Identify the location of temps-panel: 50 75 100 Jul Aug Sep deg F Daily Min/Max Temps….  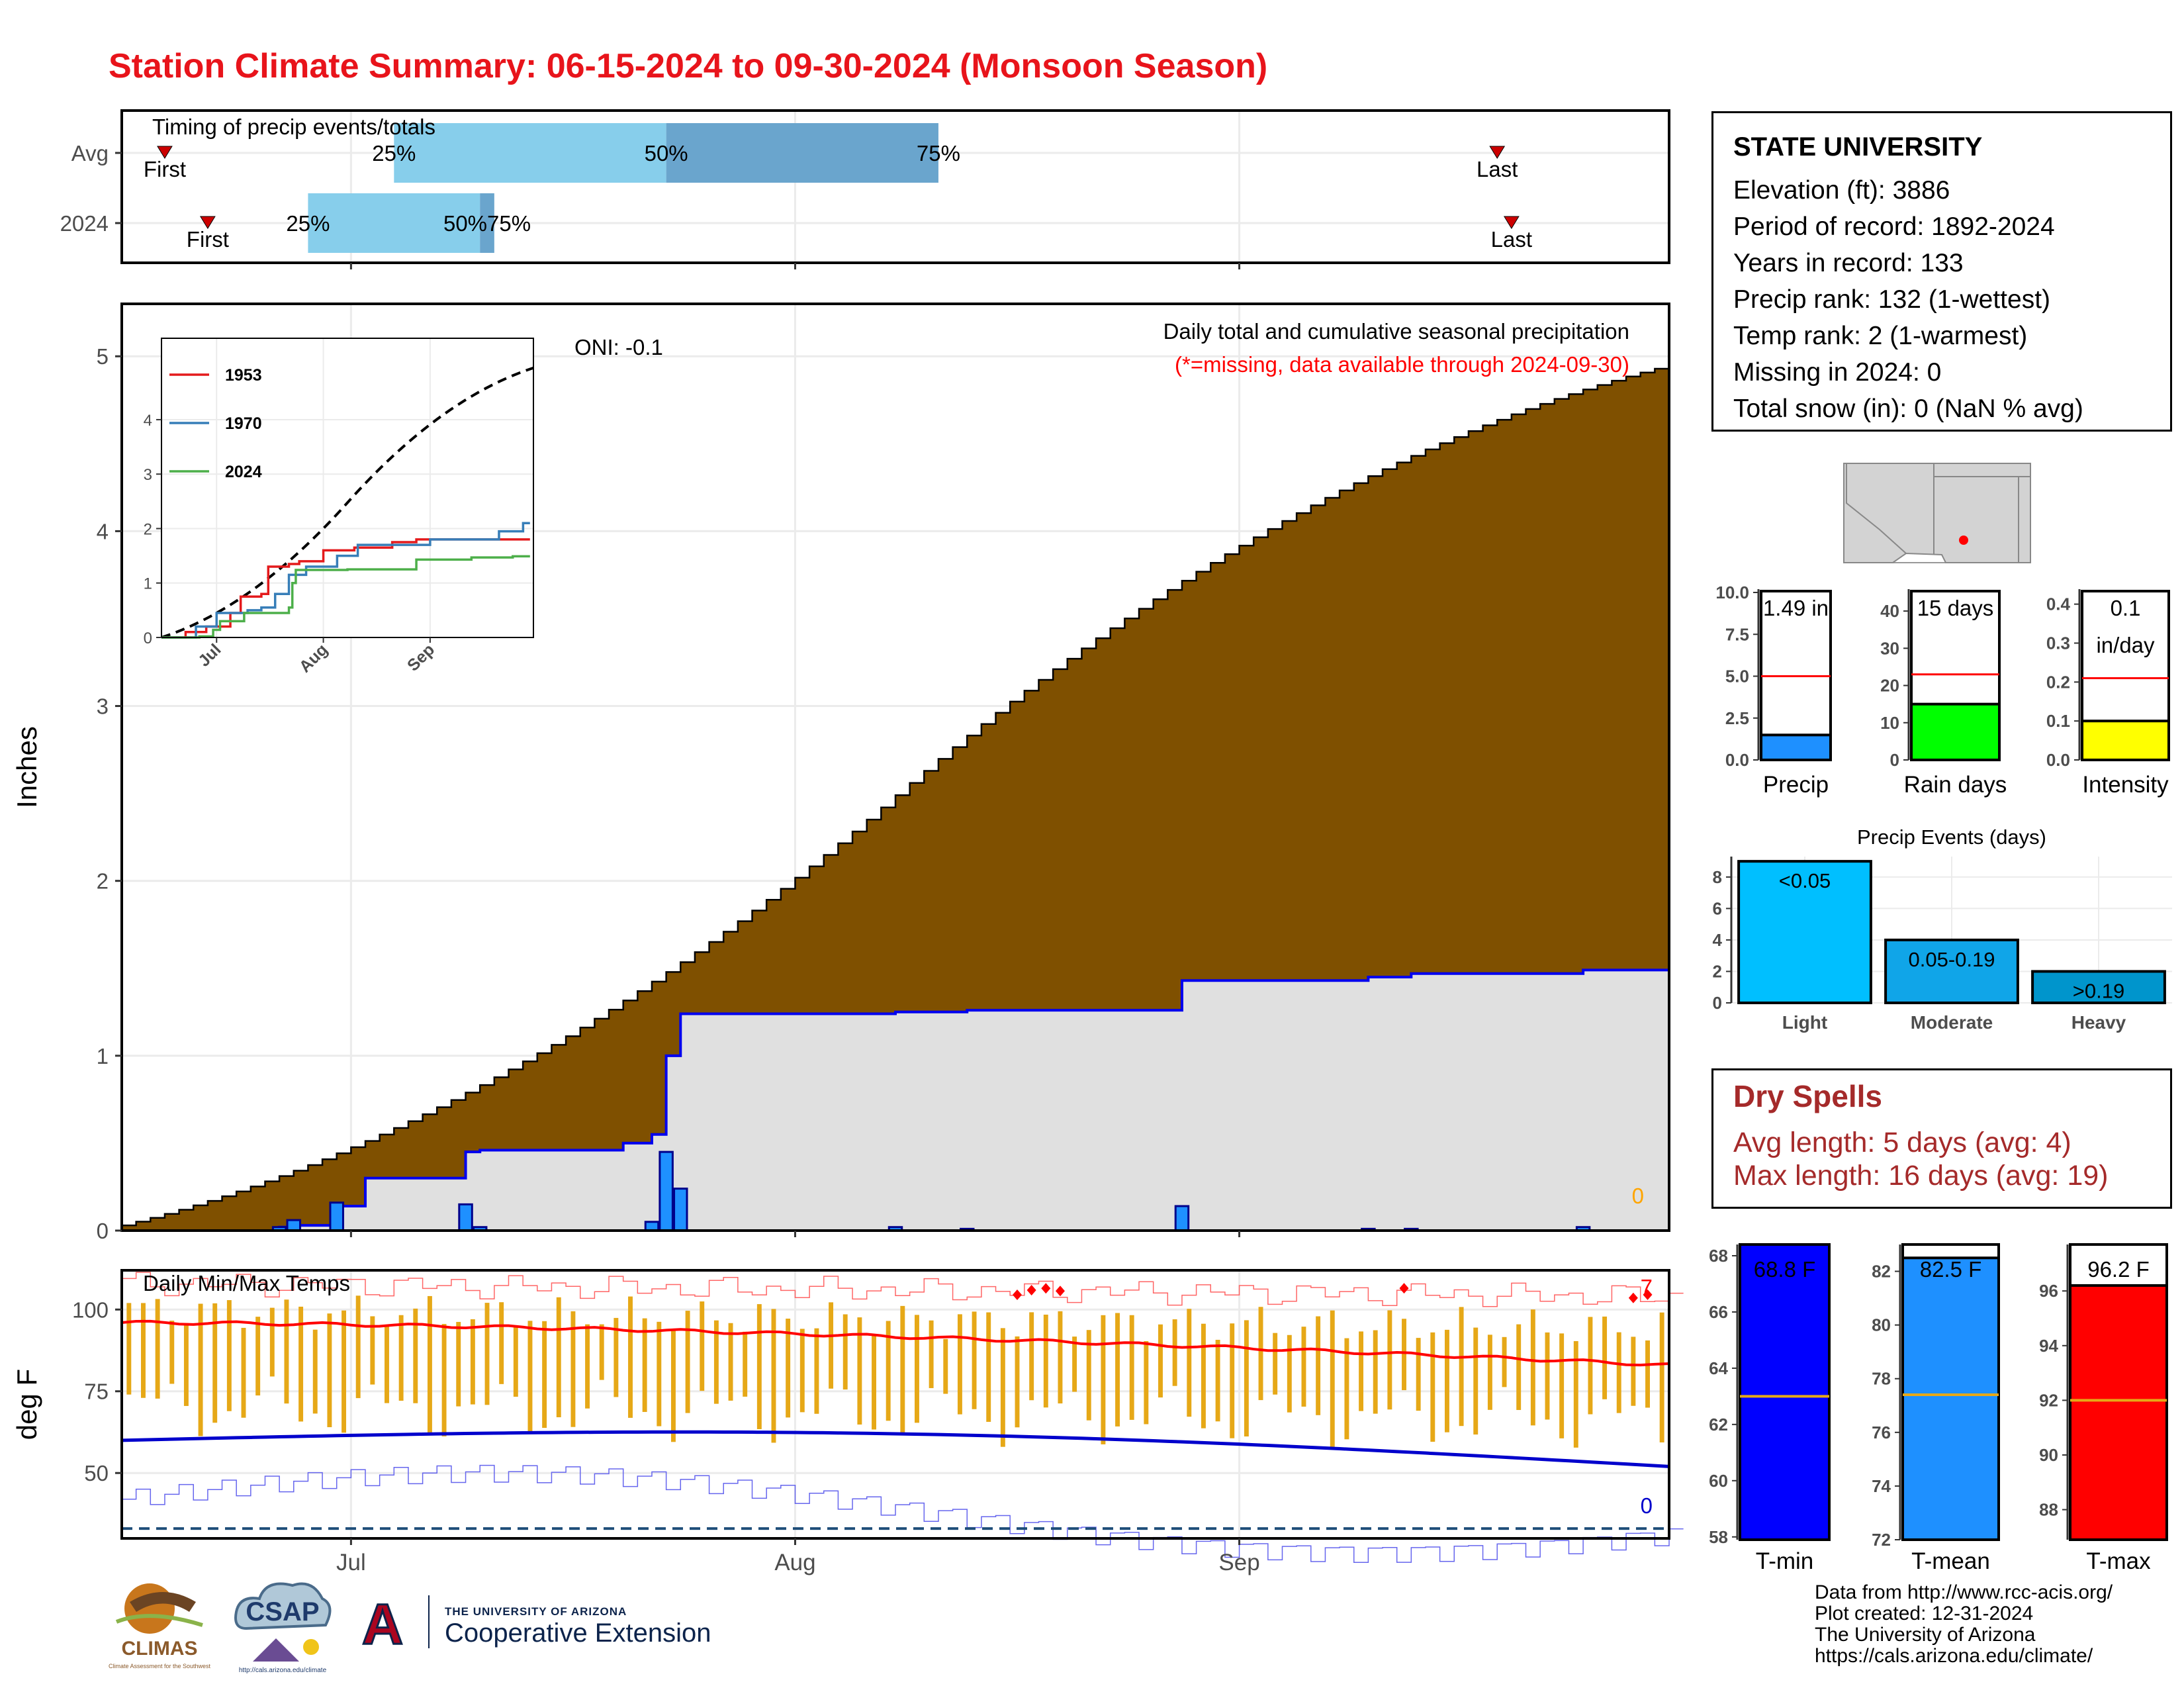
(847, 1422).